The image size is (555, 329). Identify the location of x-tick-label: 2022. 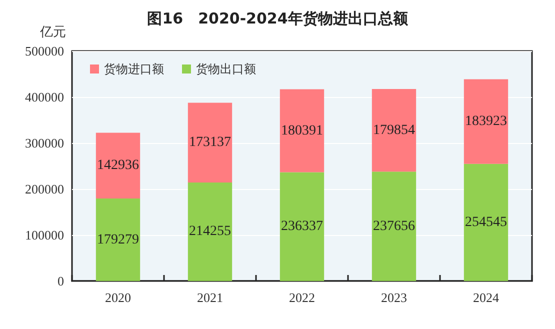
(302, 297).